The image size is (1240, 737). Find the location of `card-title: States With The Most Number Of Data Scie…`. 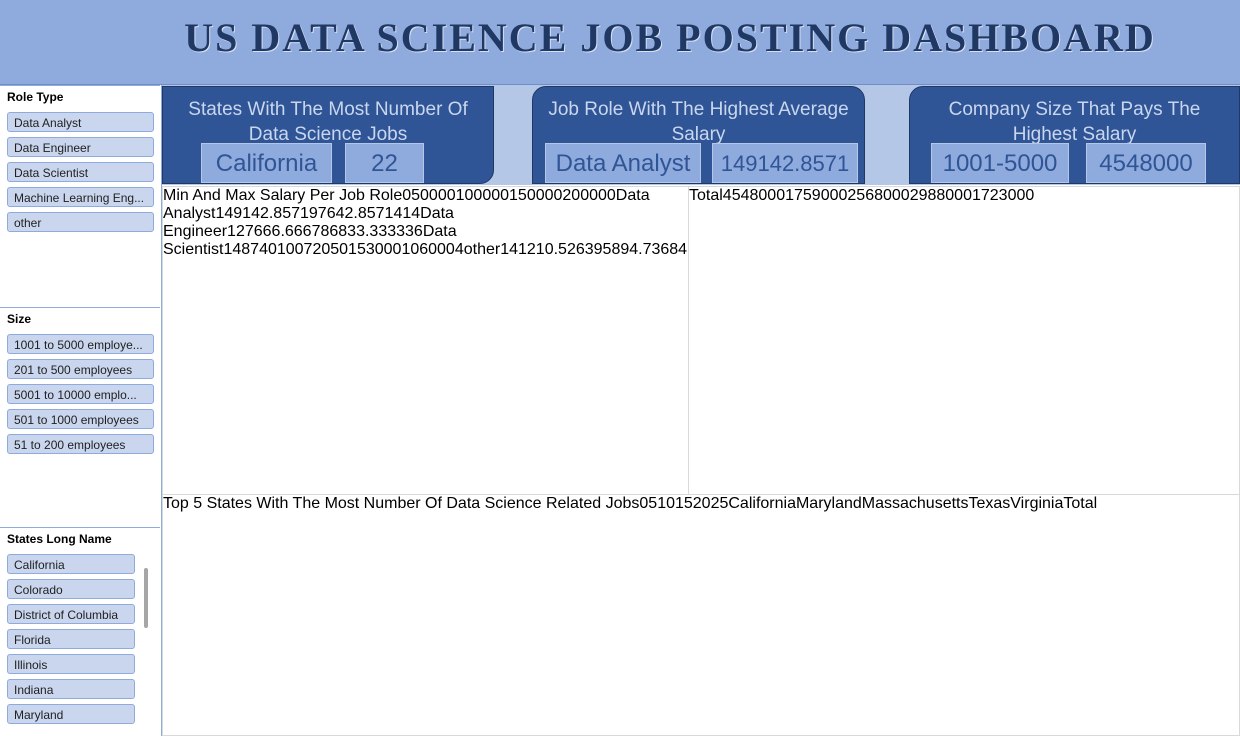

card-title: States With The Most Number Of Data Scie… is located at coordinates (328, 122).